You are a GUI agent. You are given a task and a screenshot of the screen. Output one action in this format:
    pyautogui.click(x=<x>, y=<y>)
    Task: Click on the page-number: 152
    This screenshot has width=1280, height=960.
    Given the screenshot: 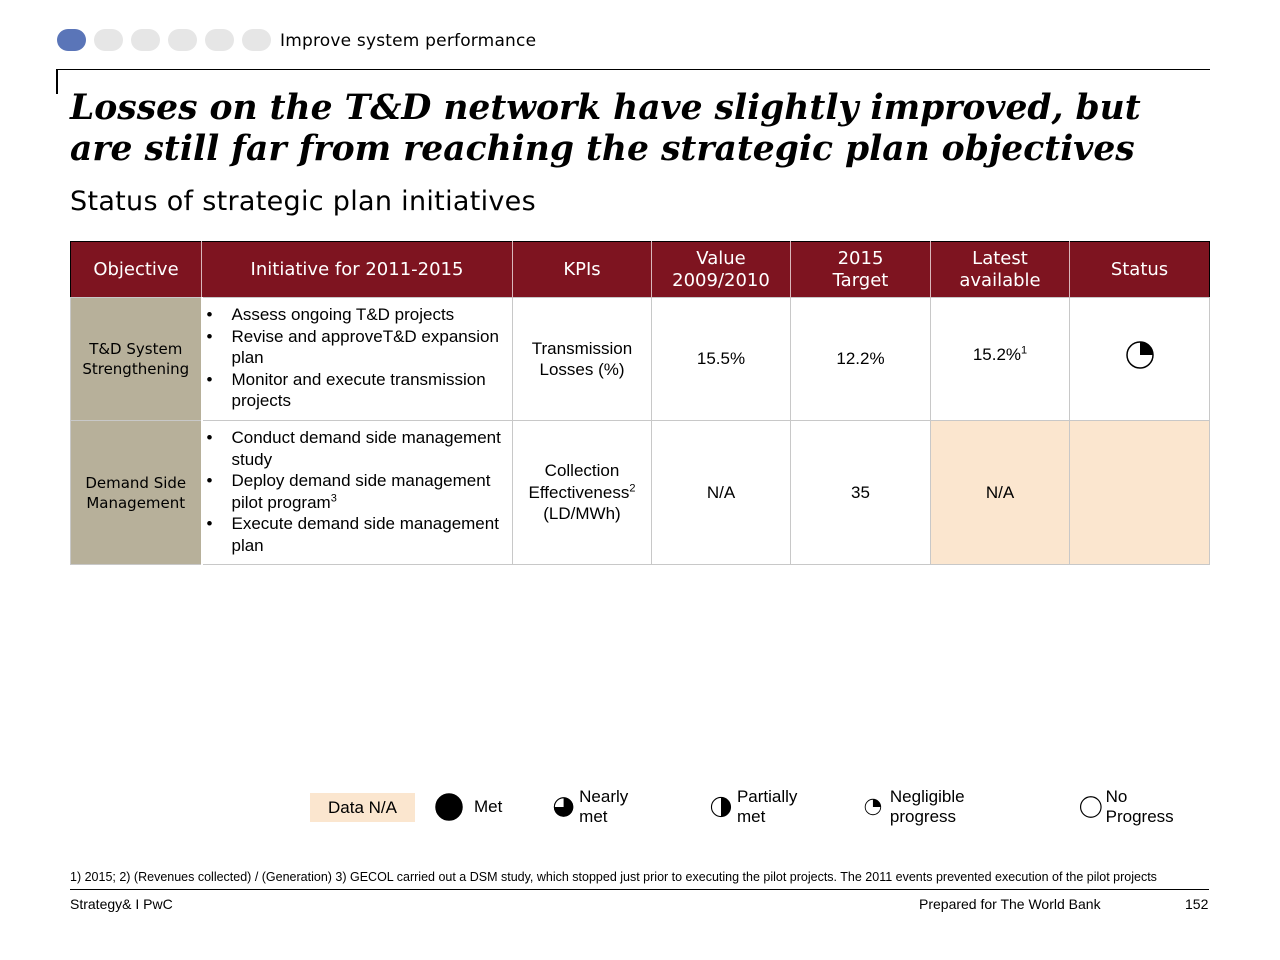 What is the action you would take?
    pyautogui.click(x=1197, y=904)
    